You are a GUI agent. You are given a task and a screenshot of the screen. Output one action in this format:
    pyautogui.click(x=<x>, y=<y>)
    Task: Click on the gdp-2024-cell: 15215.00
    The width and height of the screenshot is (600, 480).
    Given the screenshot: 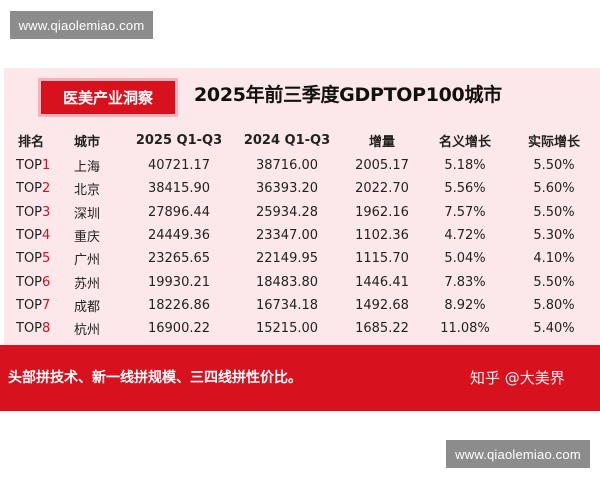 What is the action you would take?
    pyautogui.click(x=287, y=329)
    